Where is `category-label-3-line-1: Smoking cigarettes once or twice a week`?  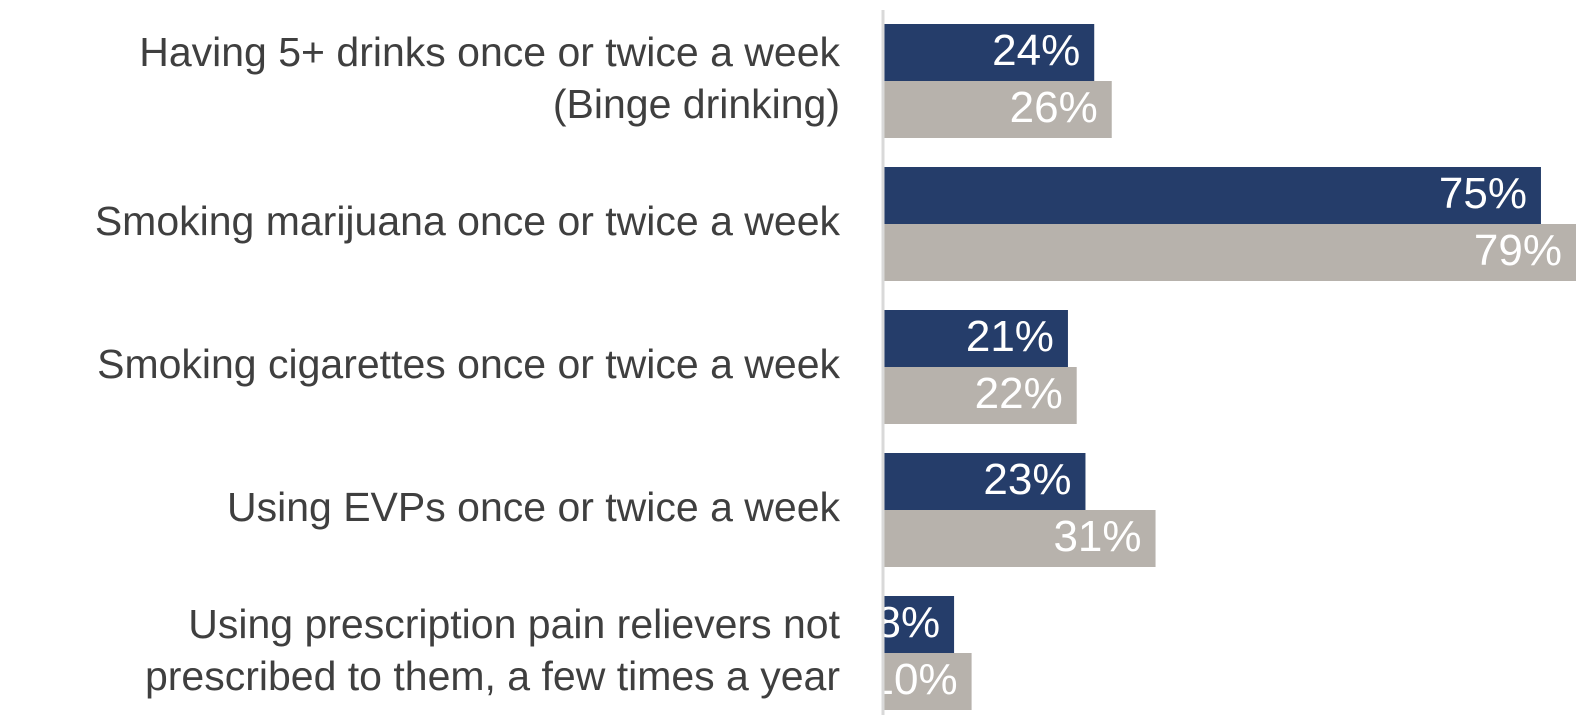 category-label-3-line-1: Smoking cigarettes once or twice a week is located at coordinates (468, 364).